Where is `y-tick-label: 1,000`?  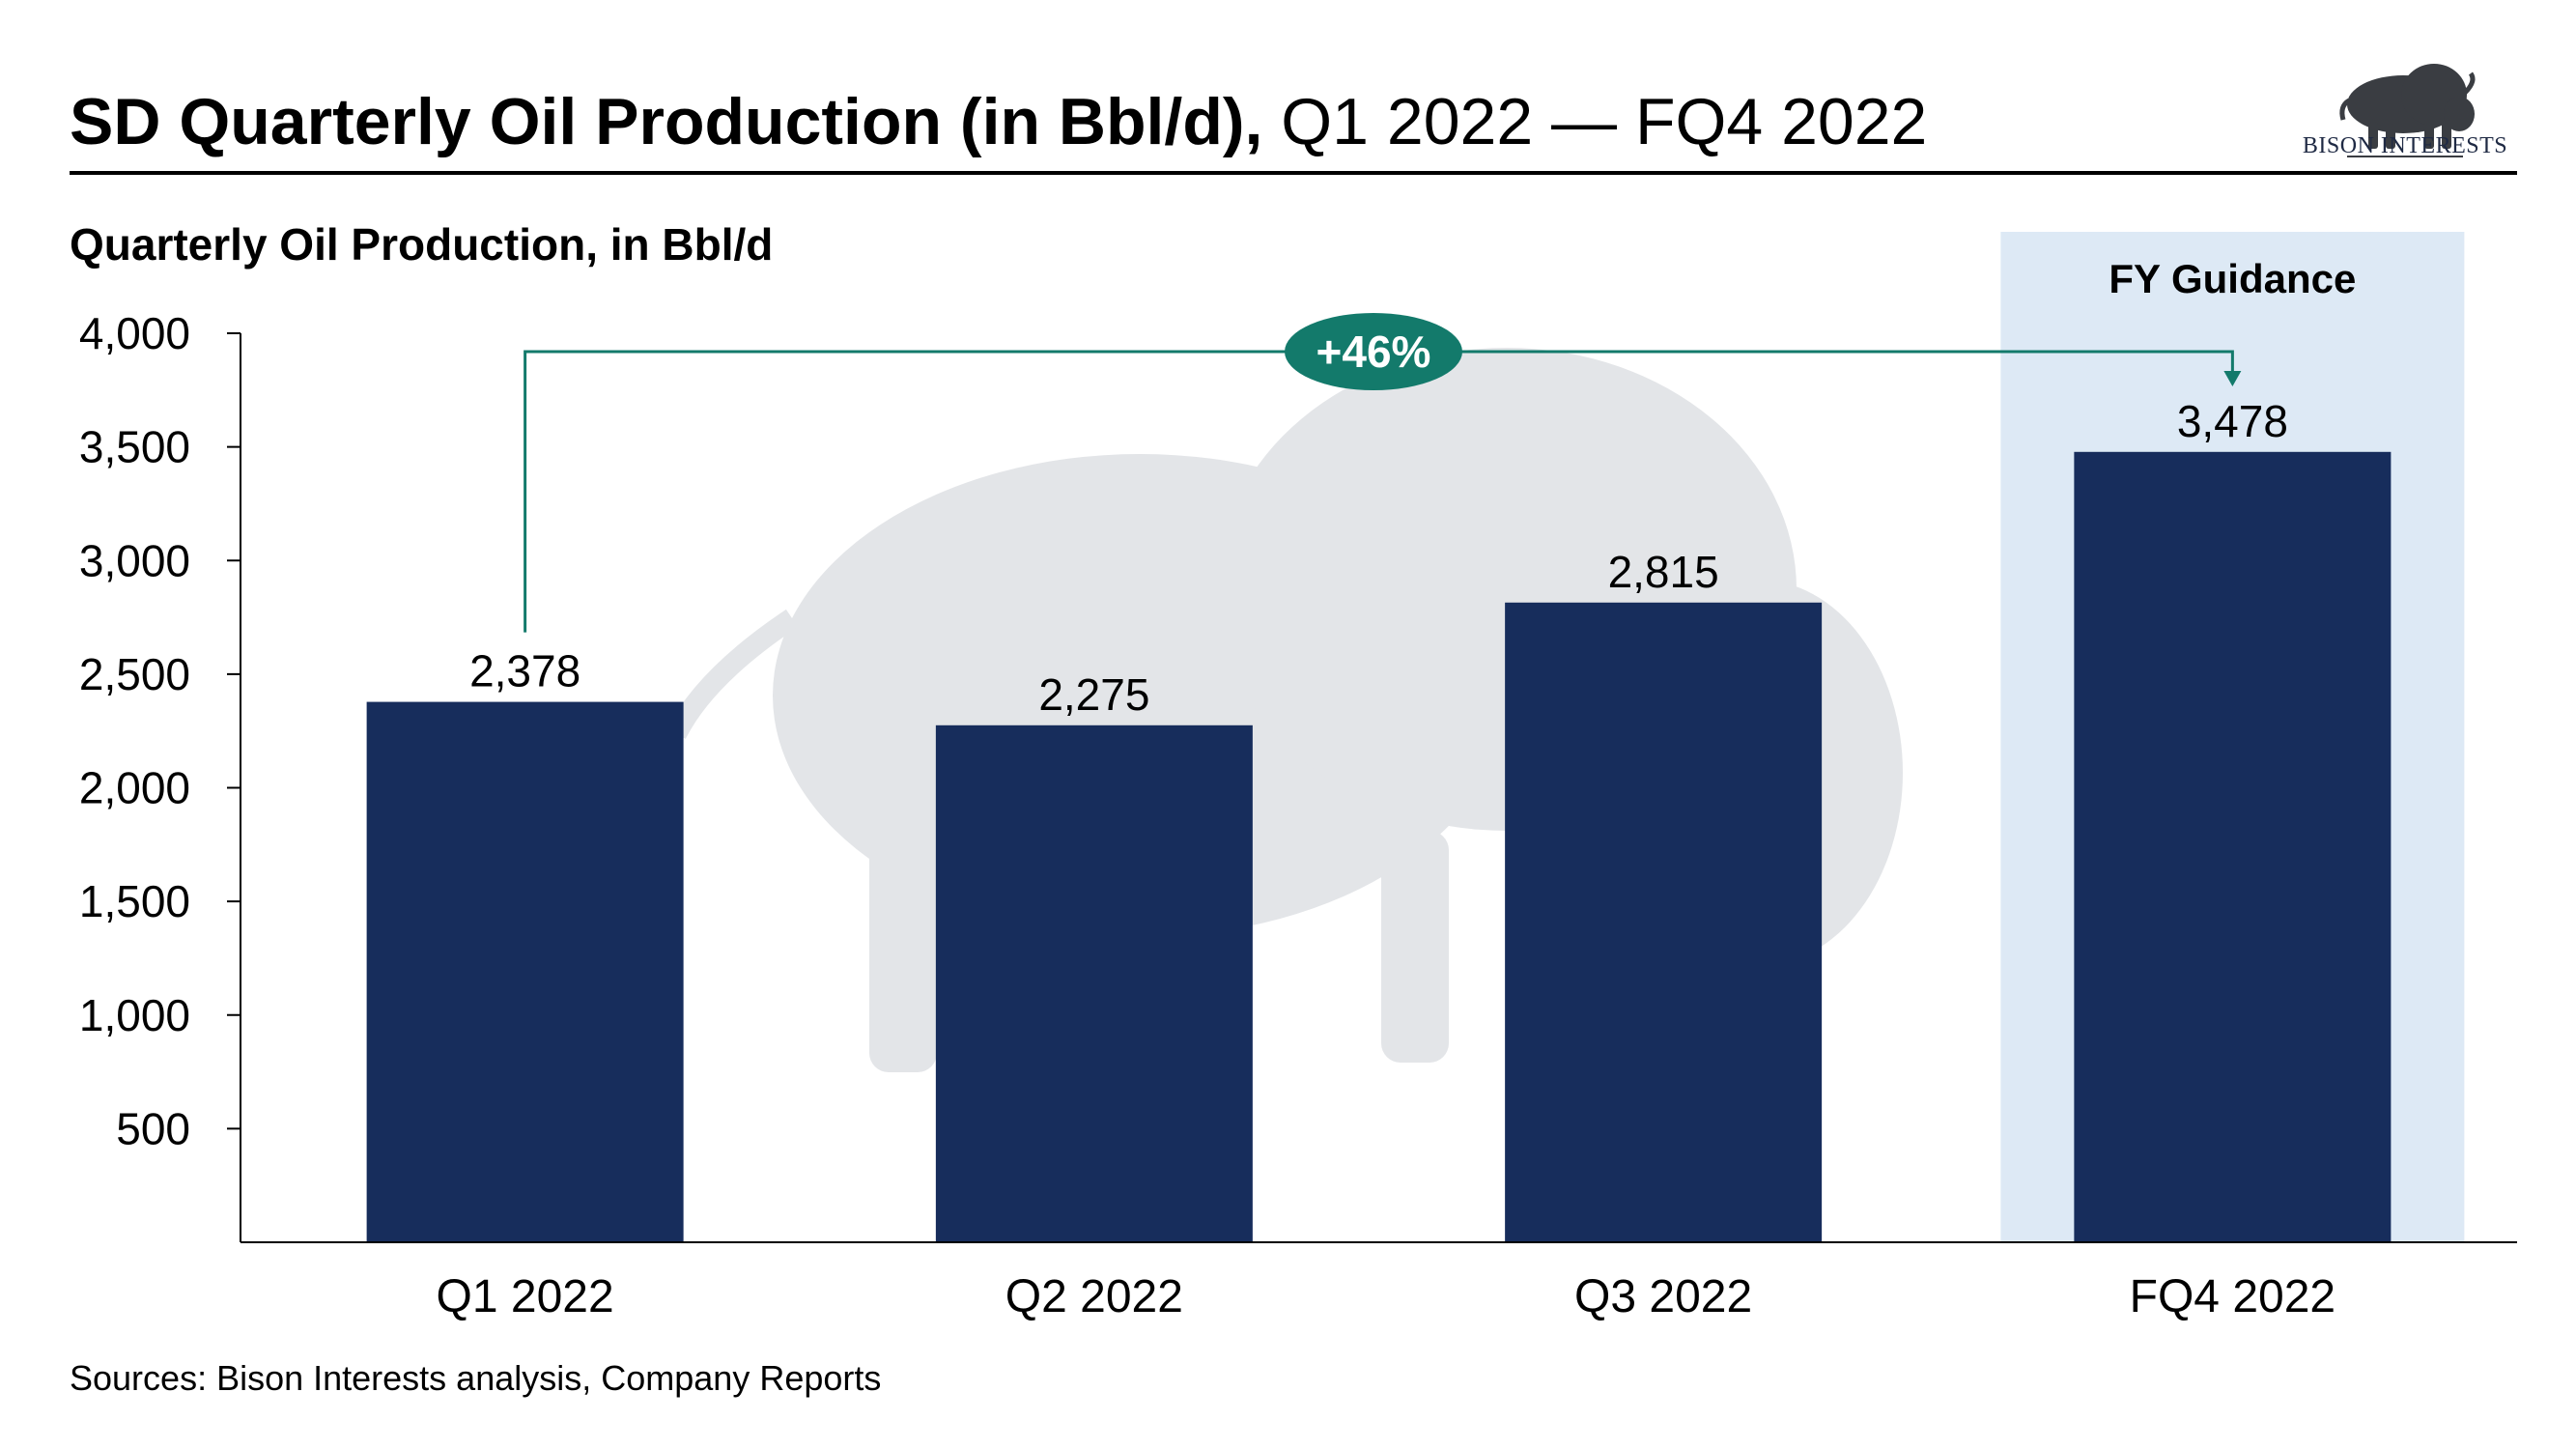
y-tick-label: 1,000 is located at coordinates (134, 1015).